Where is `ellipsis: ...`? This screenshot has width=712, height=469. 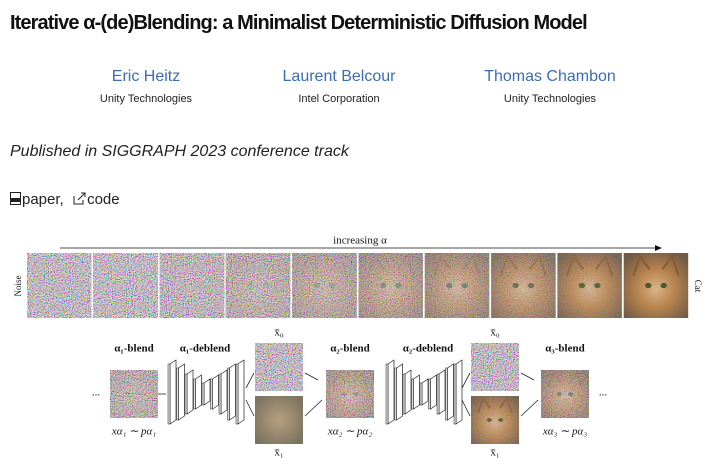
ellipsis: ... is located at coordinates (603, 393).